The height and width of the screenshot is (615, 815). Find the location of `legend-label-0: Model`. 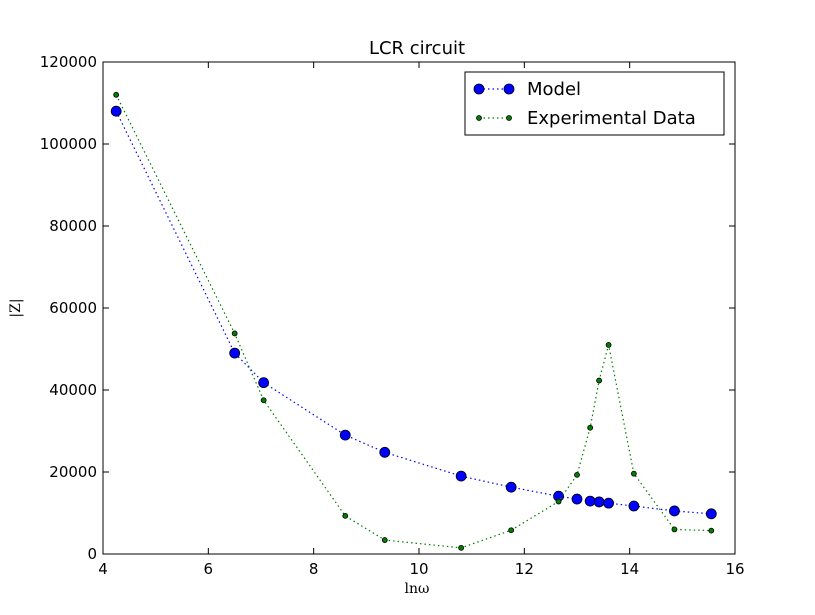

legend-label-0: Model is located at coordinates (554, 89).